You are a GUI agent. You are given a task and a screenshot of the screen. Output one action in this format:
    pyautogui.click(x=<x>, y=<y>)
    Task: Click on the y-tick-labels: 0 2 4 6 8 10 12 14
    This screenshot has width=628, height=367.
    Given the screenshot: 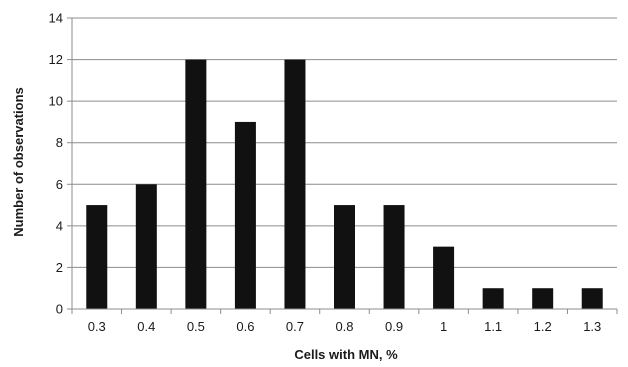 What is the action you would take?
    pyautogui.click(x=56, y=164)
    